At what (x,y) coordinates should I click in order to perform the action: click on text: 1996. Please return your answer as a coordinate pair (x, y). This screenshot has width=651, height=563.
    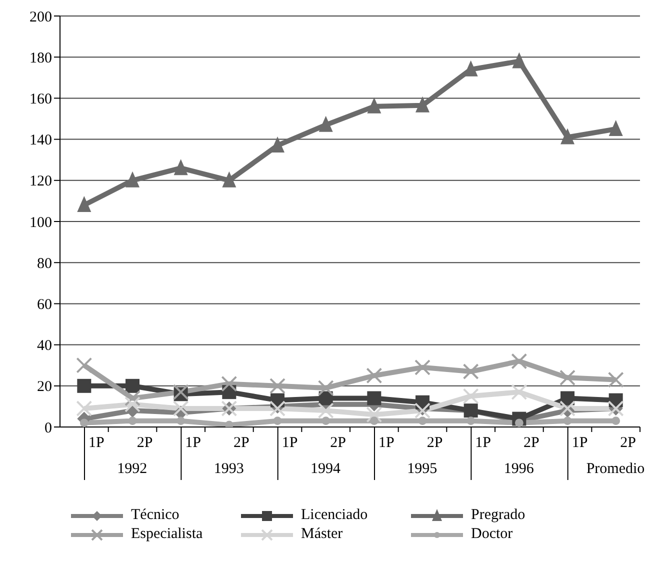
    Looking at the image, I should click on (519, 469).